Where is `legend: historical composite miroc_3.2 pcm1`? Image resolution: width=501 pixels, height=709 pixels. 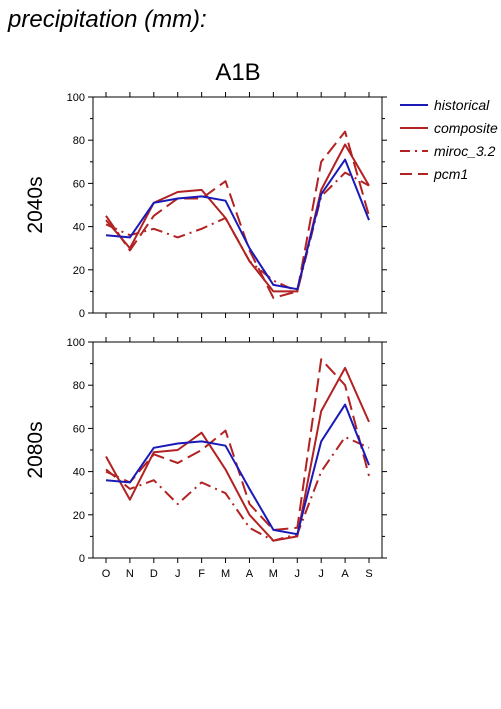 legend: historical composite miroc_3.2 pcm1 is located at coordinates (449, 139).